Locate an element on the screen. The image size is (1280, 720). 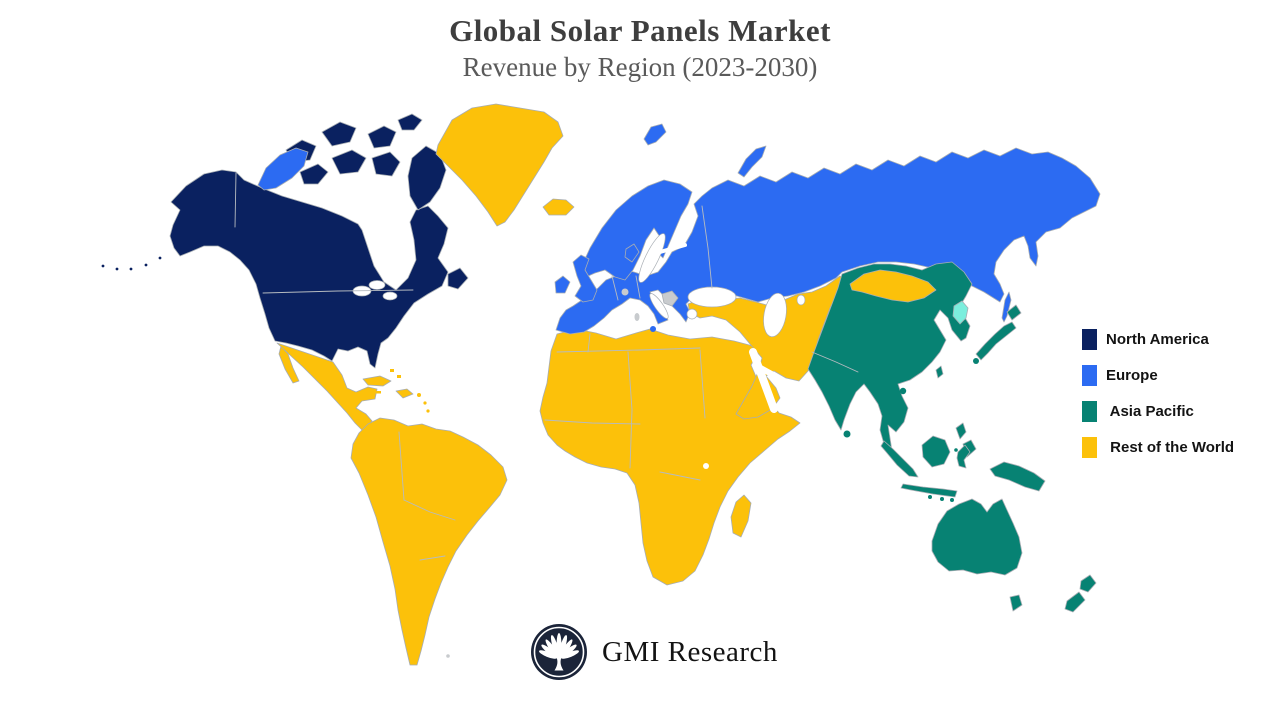
chukotka-wrap is located at coordinates (283, 169).